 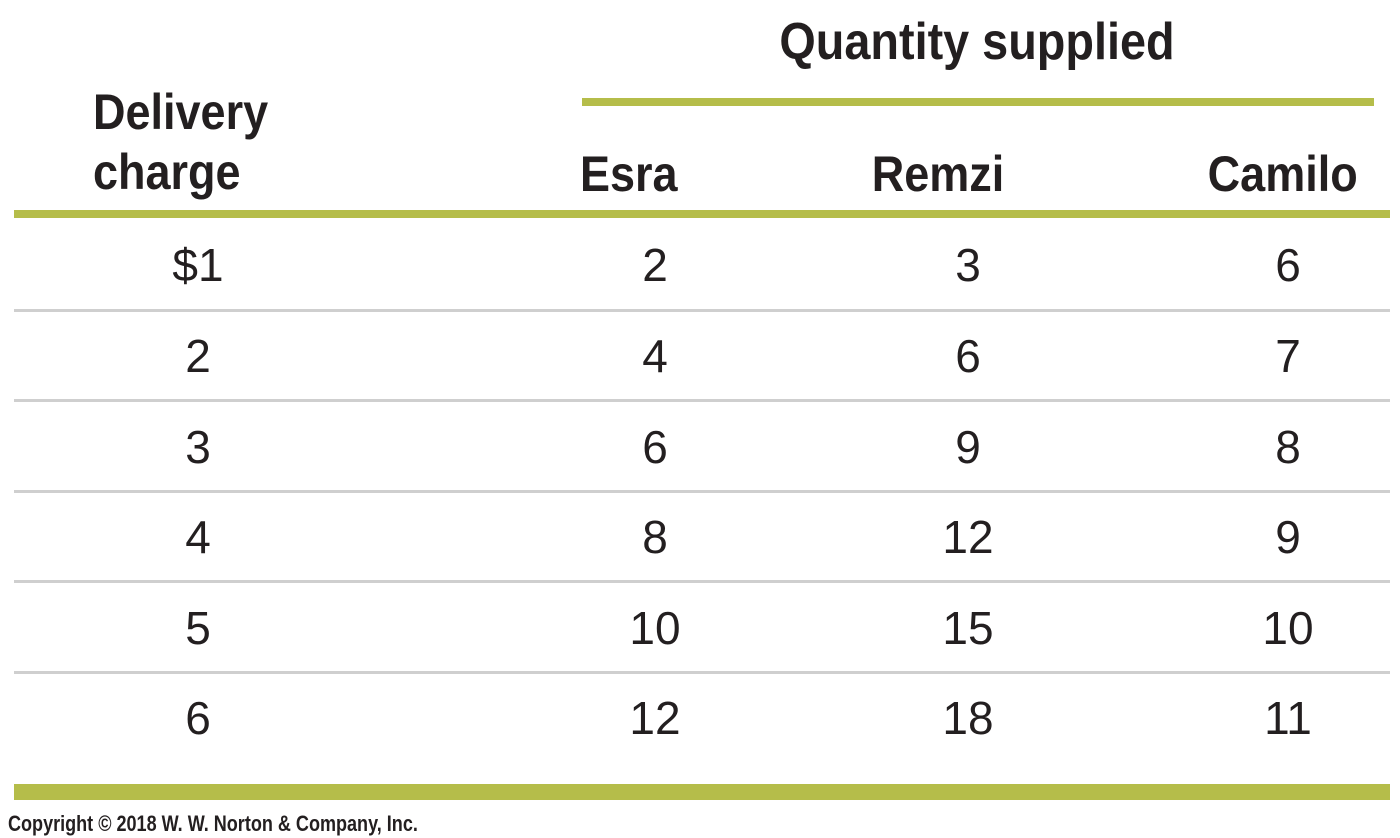 What do you see at coordinates (198, 718) in the screenshot?
I see `delivery-charge-cell: 6` at bounding box center [198, 718].